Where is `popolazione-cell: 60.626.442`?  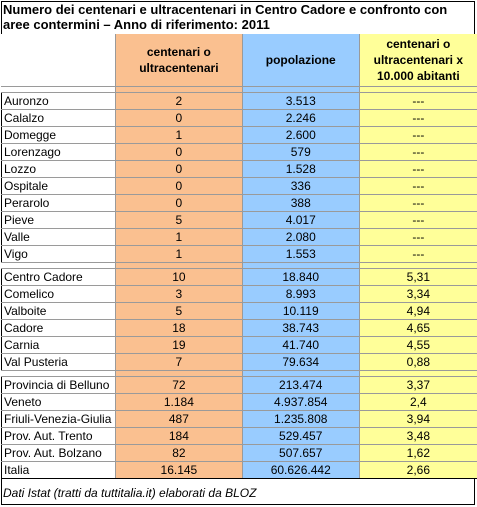 popolazione-cell: 60.626.442 is located at coordinates (301, 470).